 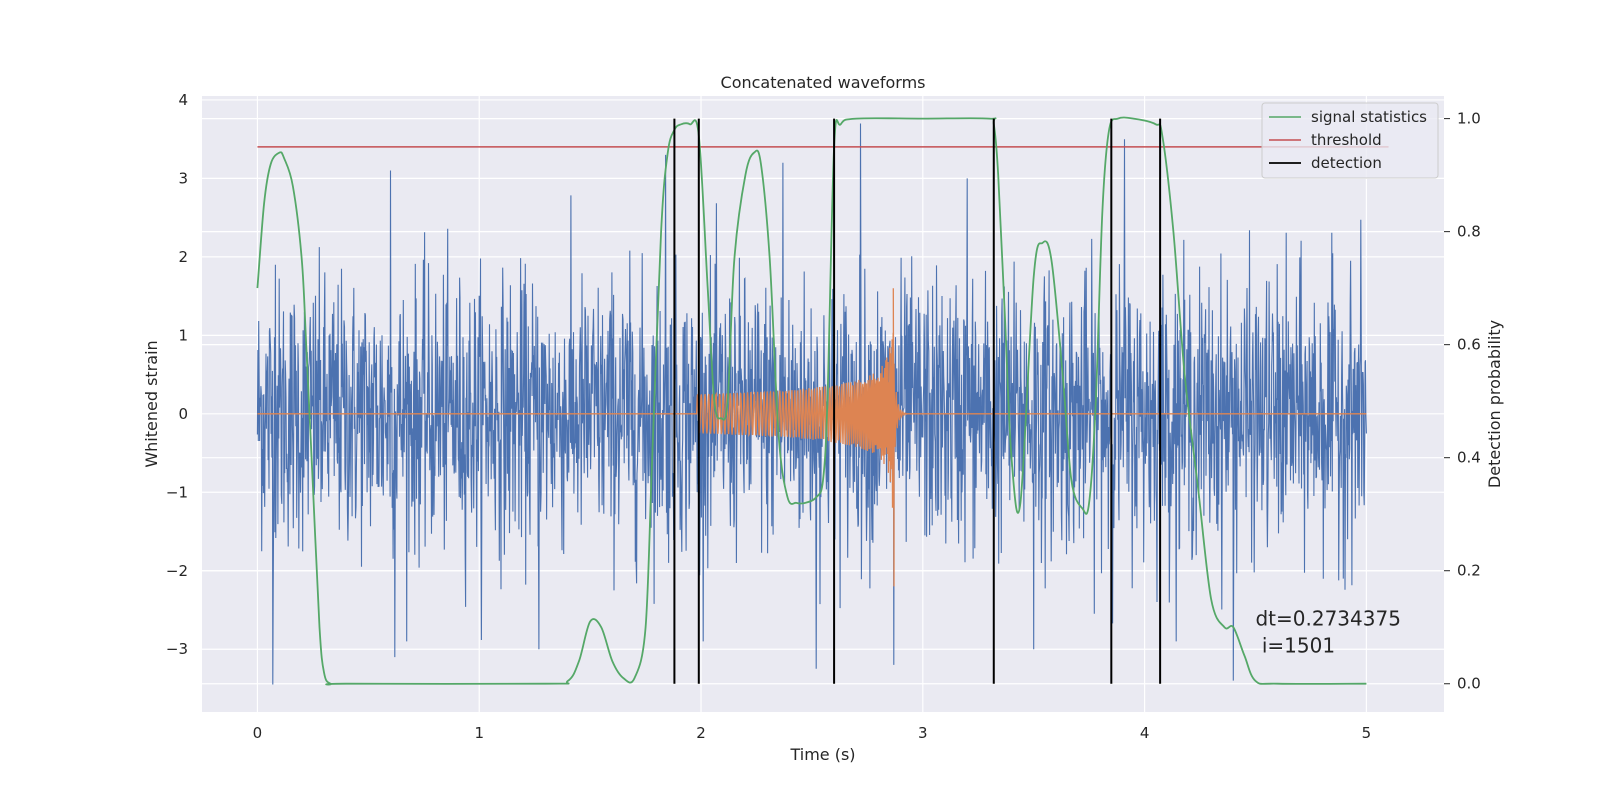 I want to click on y-tick-label: 3, so click(x=183, y=178).